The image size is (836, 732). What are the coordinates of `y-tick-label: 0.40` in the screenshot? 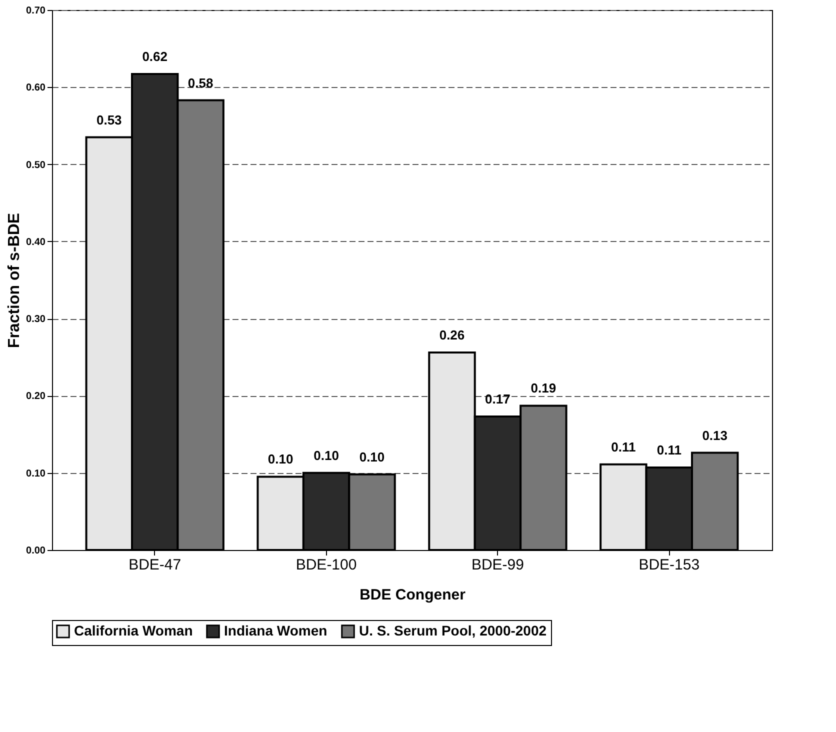 It's located at (36, 242).